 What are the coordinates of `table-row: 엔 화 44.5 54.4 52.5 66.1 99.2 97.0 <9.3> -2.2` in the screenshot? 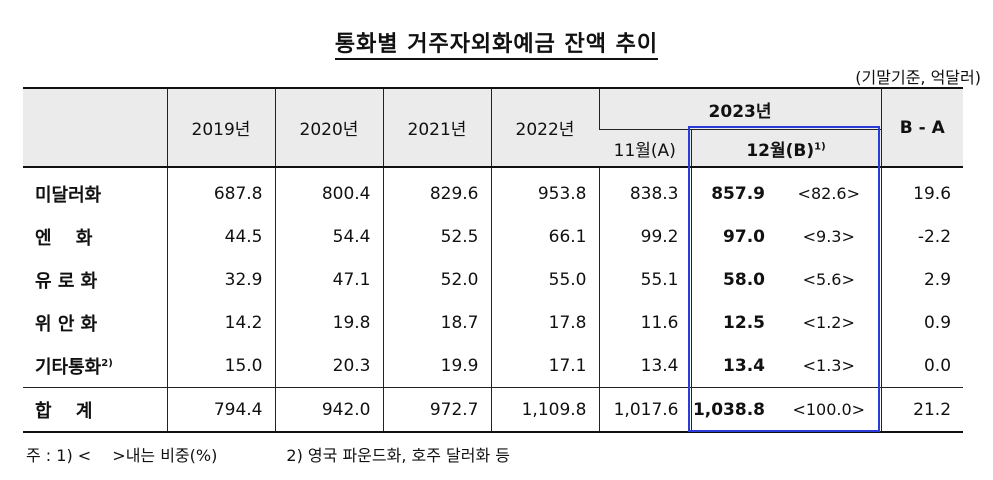 It's located at (493, 236).